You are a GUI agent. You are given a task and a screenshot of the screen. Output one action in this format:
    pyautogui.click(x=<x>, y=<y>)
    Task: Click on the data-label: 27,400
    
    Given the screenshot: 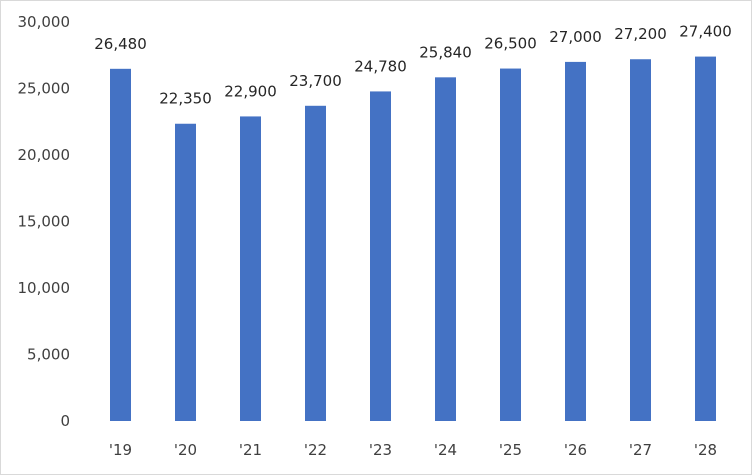 What is the action you would take?
    pyautogui.click(x=705, y=32)
    